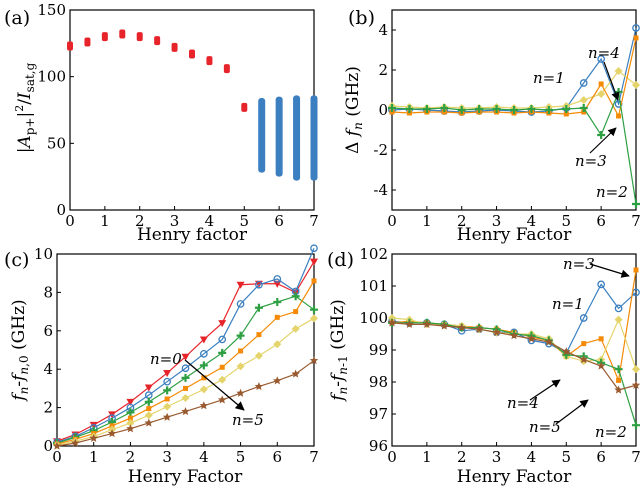  I want to click on panel-d-ytick-label: 101, so click(373, 286).